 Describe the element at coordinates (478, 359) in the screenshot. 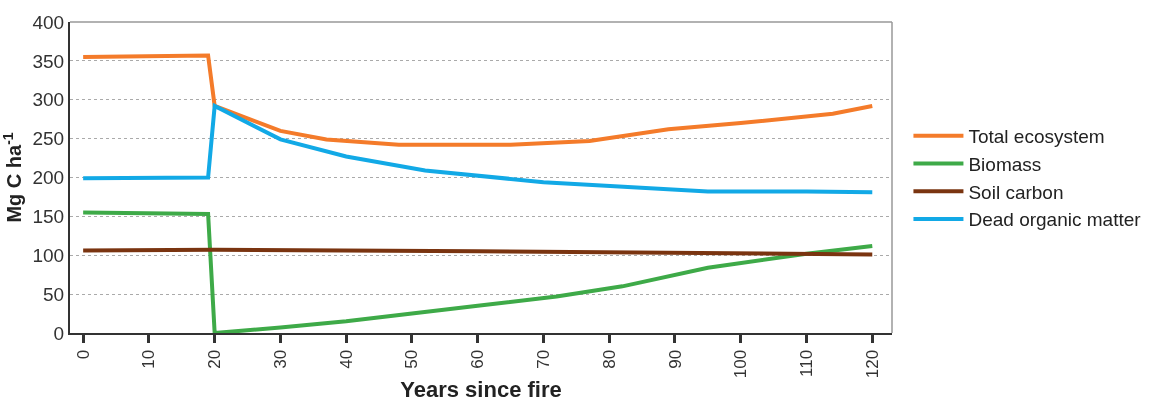

I see `x-tick-label: 60` at that location.